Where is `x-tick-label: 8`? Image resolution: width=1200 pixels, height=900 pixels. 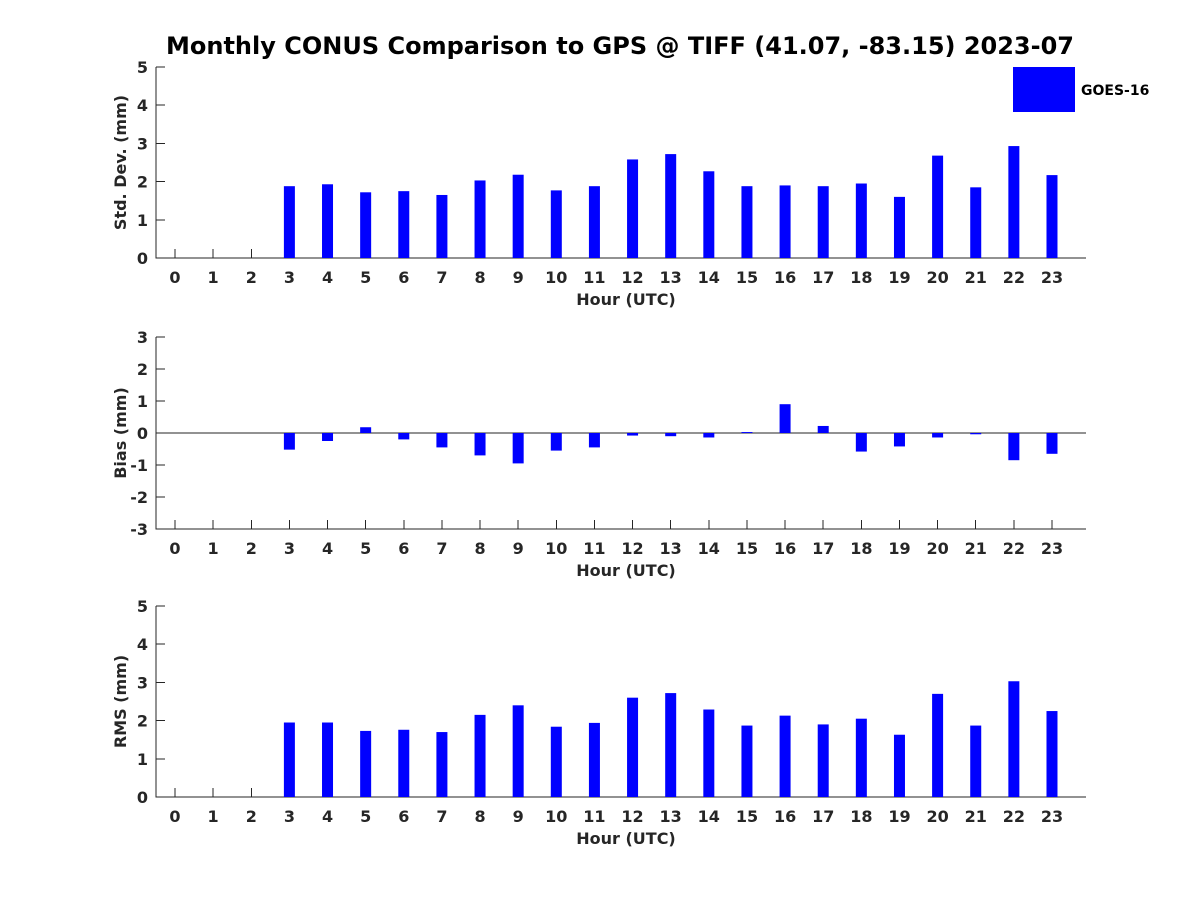
x-tick-label: 8 is located at coordinates (479, 816).